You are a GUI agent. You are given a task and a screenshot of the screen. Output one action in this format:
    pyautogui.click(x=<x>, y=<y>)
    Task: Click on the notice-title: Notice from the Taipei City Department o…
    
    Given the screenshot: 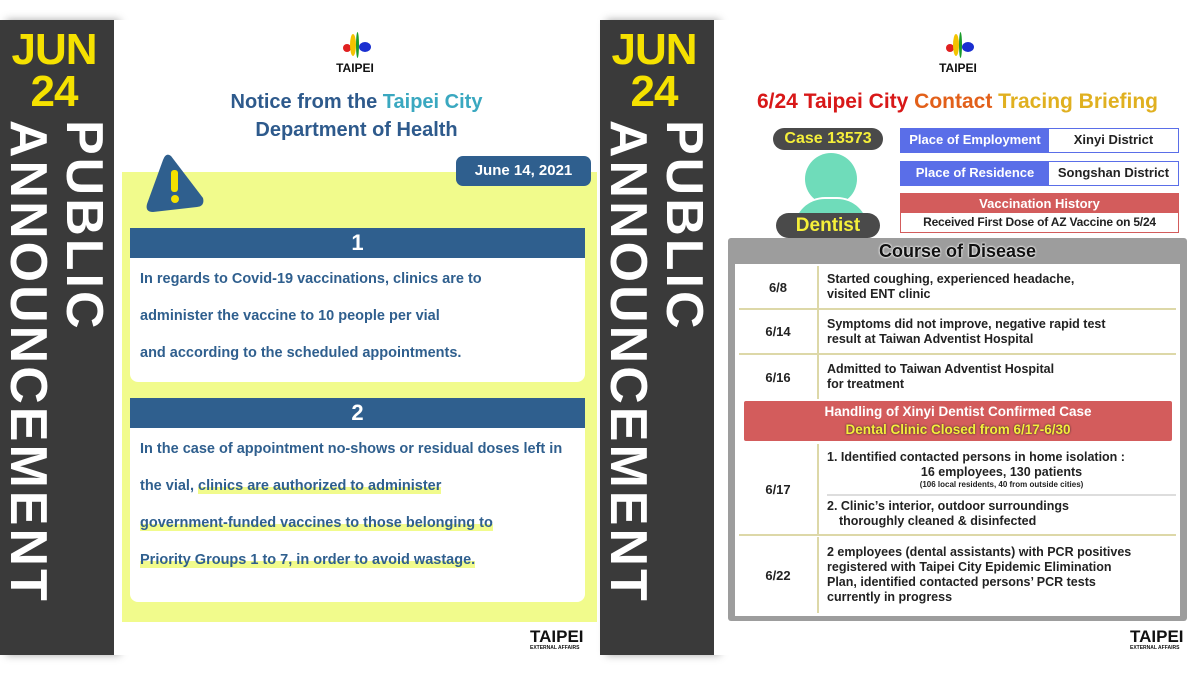 What is the action you would take?
    pyautogui.click(x=356, y=116)
    